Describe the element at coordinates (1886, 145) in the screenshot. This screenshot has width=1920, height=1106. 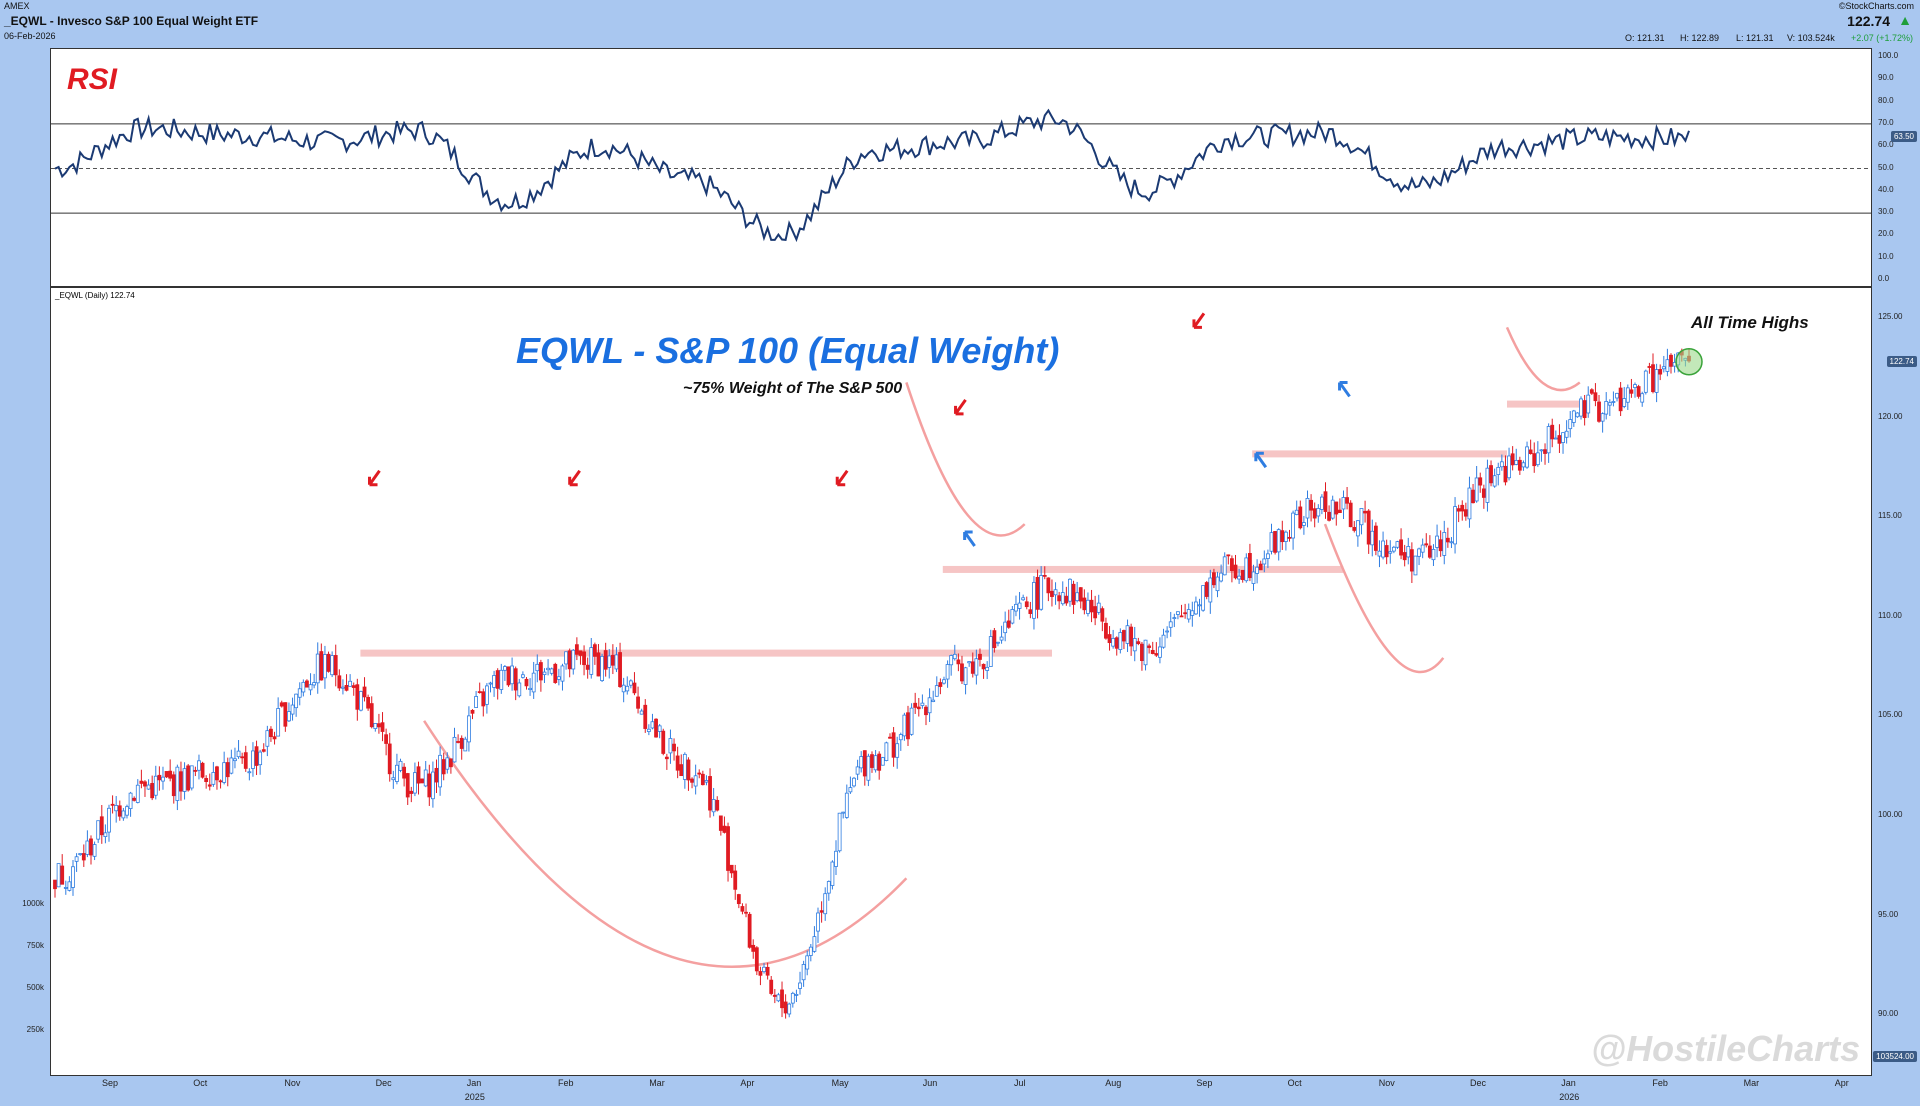
I see `rsi-tick-label: 60.0` at that location.